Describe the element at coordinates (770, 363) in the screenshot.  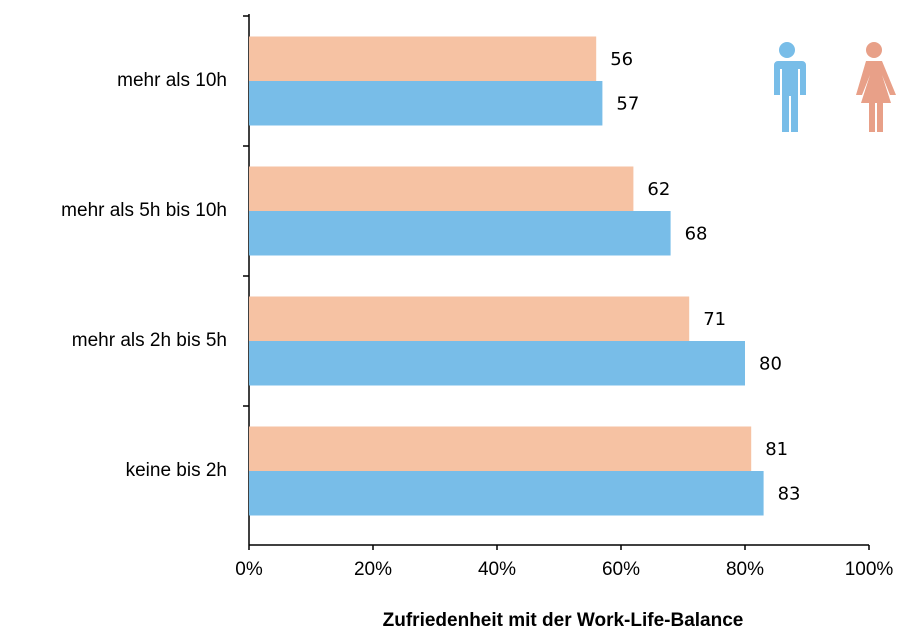
I see `value-label: 80` at that location.